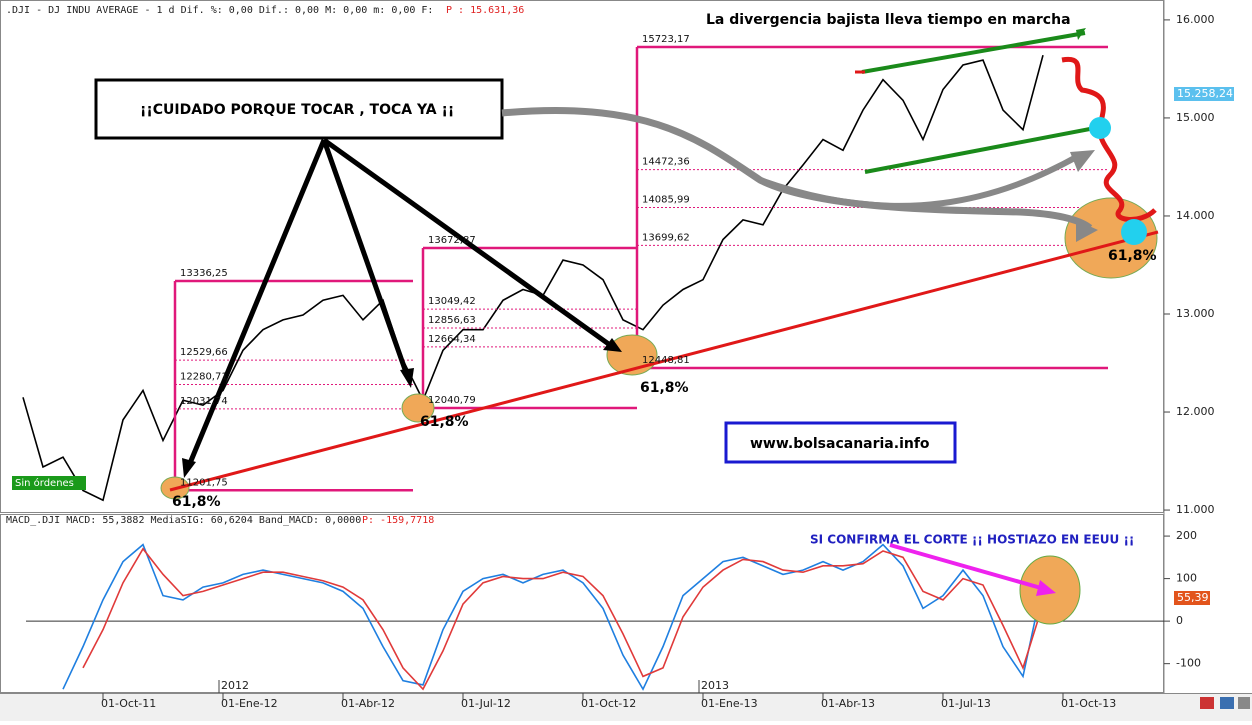 The width and height of the screenshot is (1252, 725). What do you see at coordinates (235, 685) in the screenshot?
I see `year-label: 2012` at bounding box center [235, 685].